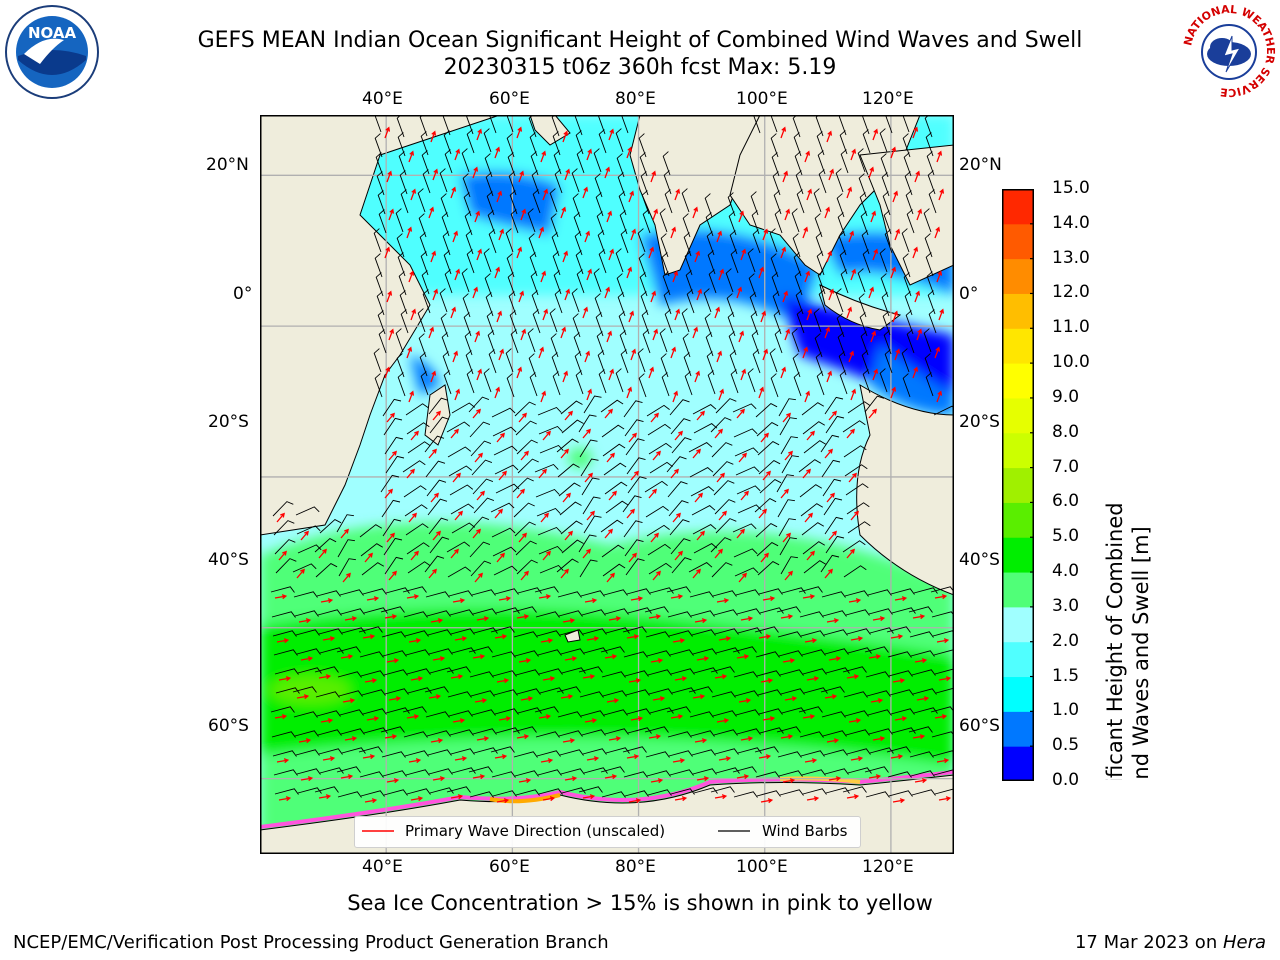 Image resolution: width=1280 pixels, height=960 pixels. I want to click on lat-tick-right: 40°S, so click(979, 560).